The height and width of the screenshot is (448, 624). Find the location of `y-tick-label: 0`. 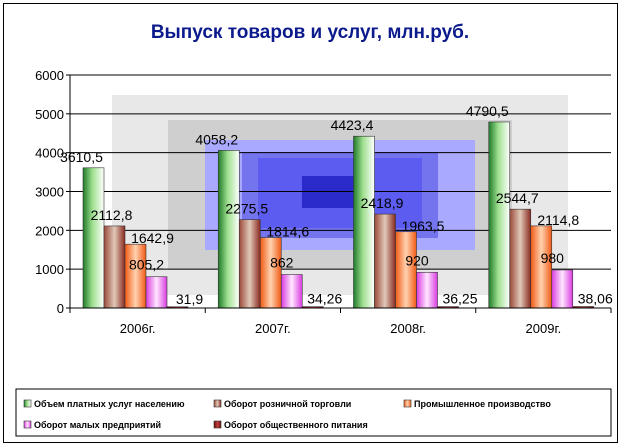

y-tick-label: 0 is located at coordinates (60, 308).